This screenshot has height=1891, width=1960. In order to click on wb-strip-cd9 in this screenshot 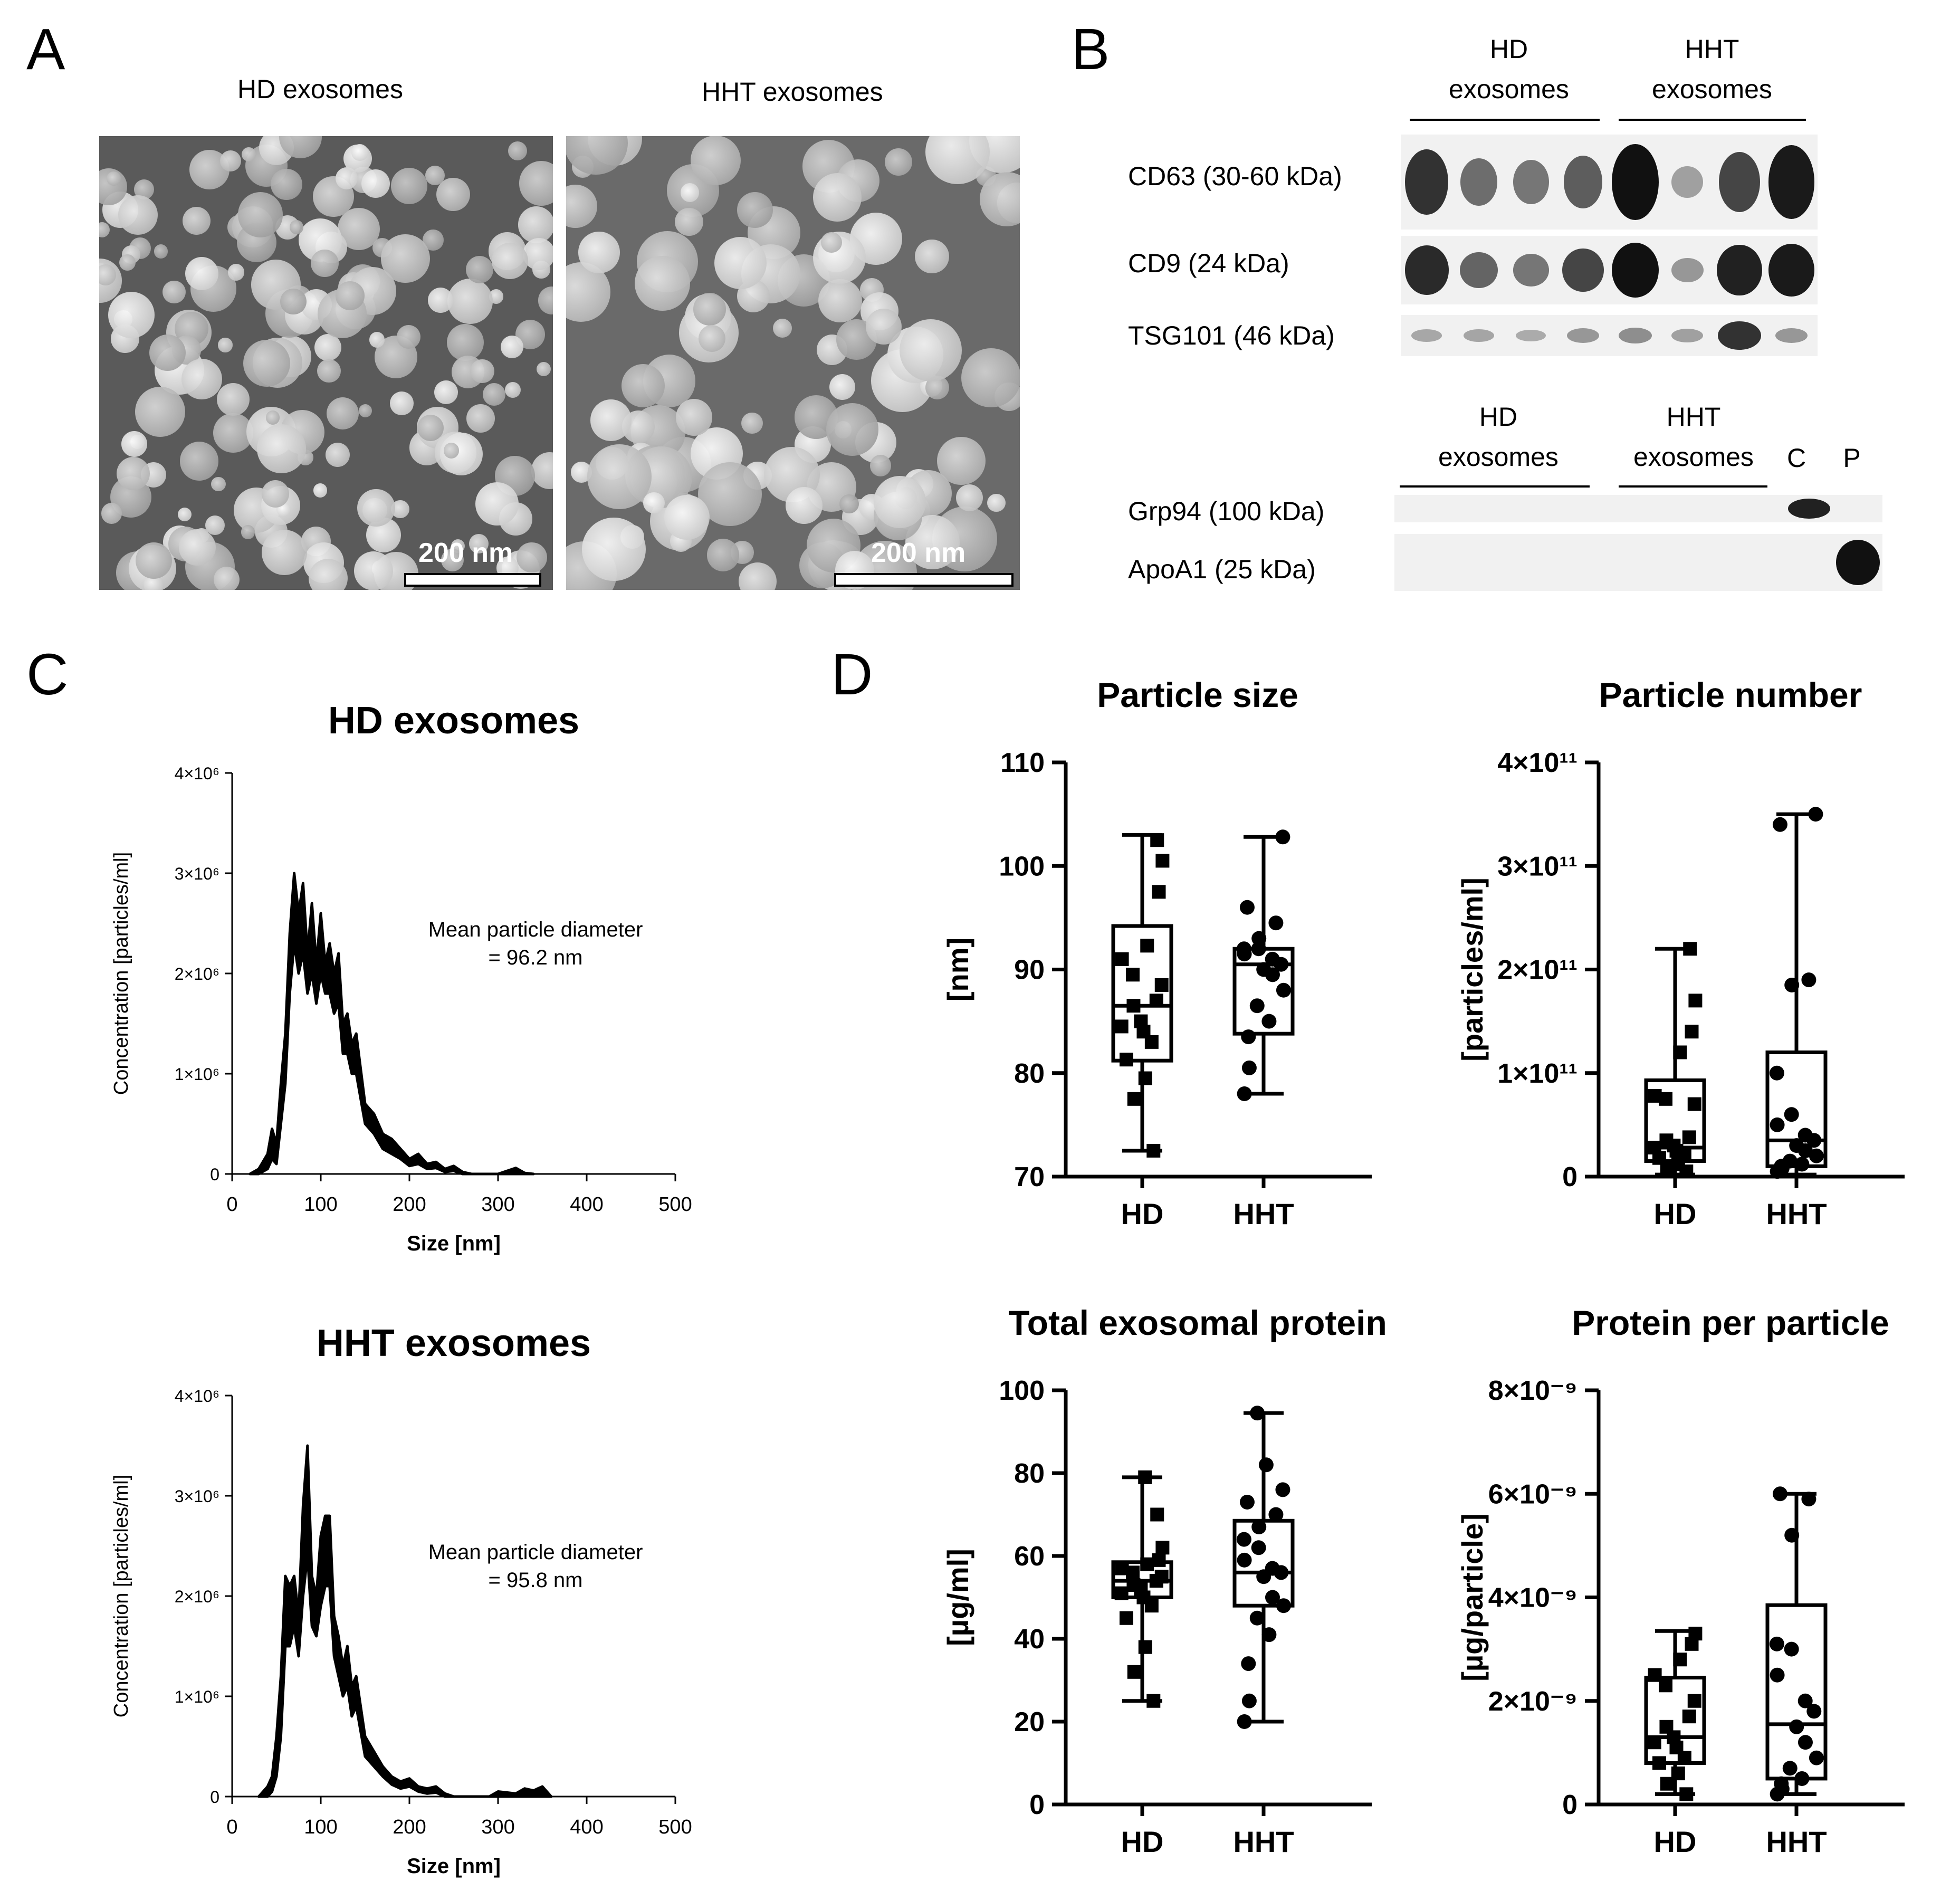, I will do `click(1609, 270)`.